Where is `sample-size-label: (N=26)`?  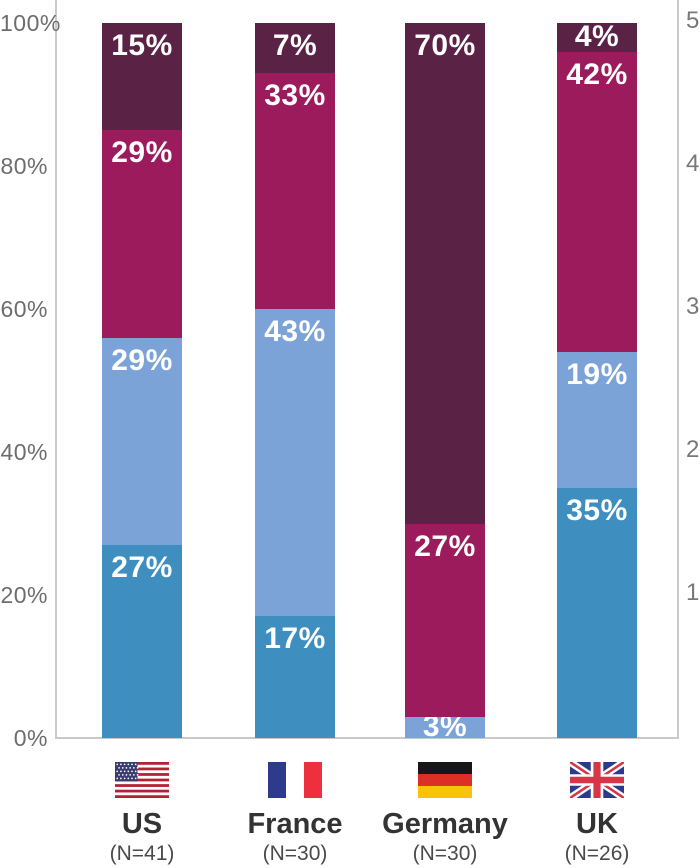 sample-size-label: (N=26) is located at coordinates (597, 853).